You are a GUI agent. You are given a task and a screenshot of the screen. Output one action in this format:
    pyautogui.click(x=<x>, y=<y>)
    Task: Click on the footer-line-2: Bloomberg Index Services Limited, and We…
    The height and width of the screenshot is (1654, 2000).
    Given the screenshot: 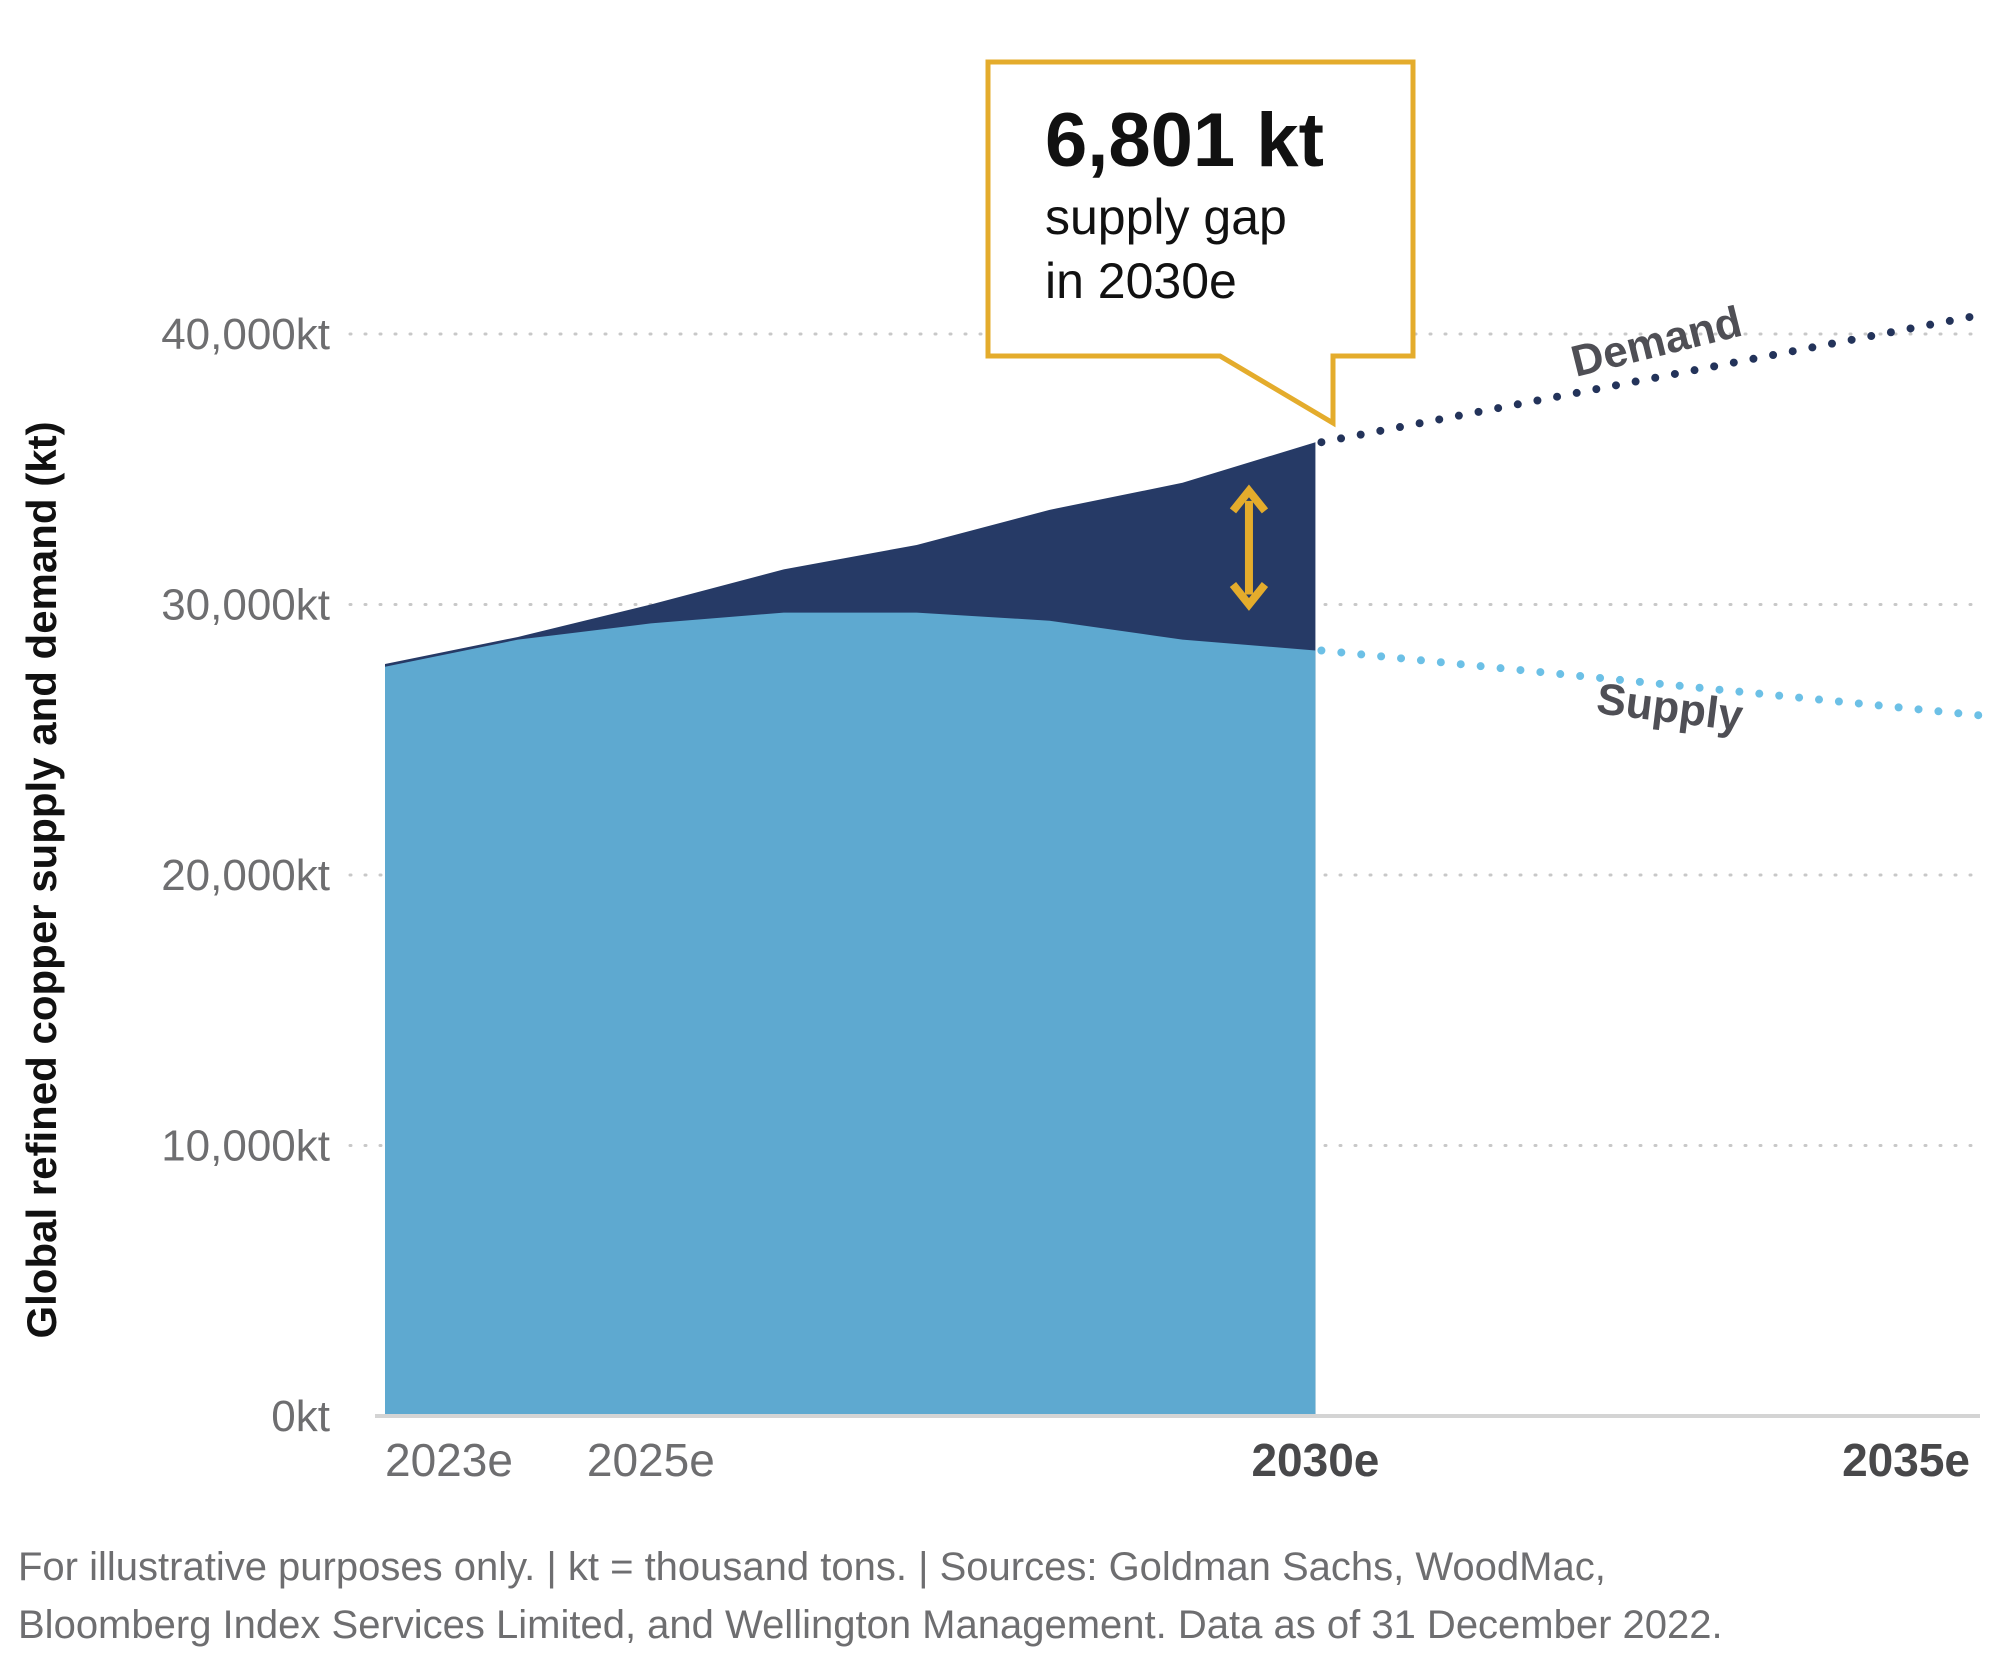 What is the action you would take?
    pyautogui.click(x=870, y=1625)
    